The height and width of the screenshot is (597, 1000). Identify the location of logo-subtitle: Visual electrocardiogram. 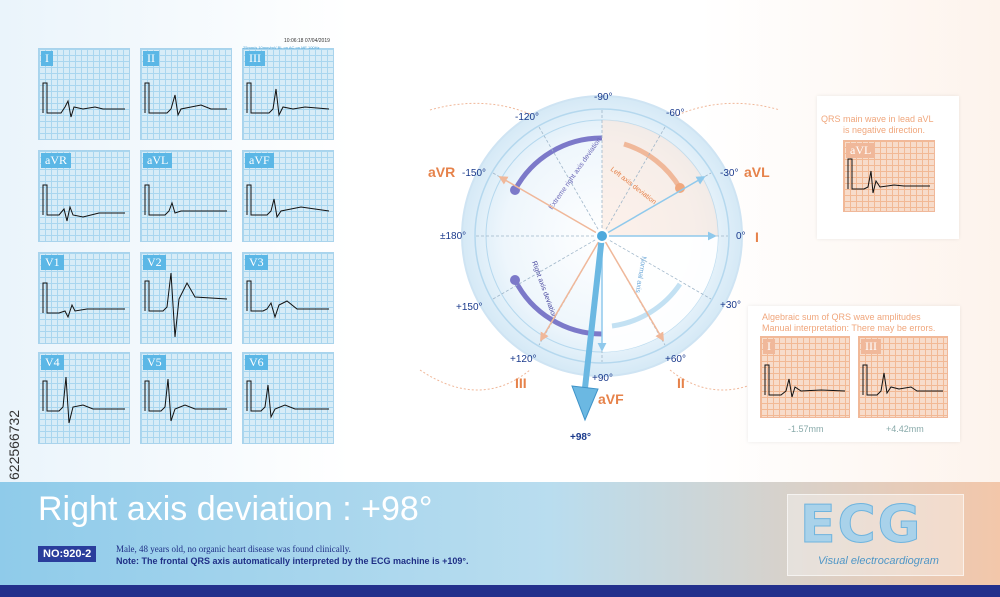
(878, 561).